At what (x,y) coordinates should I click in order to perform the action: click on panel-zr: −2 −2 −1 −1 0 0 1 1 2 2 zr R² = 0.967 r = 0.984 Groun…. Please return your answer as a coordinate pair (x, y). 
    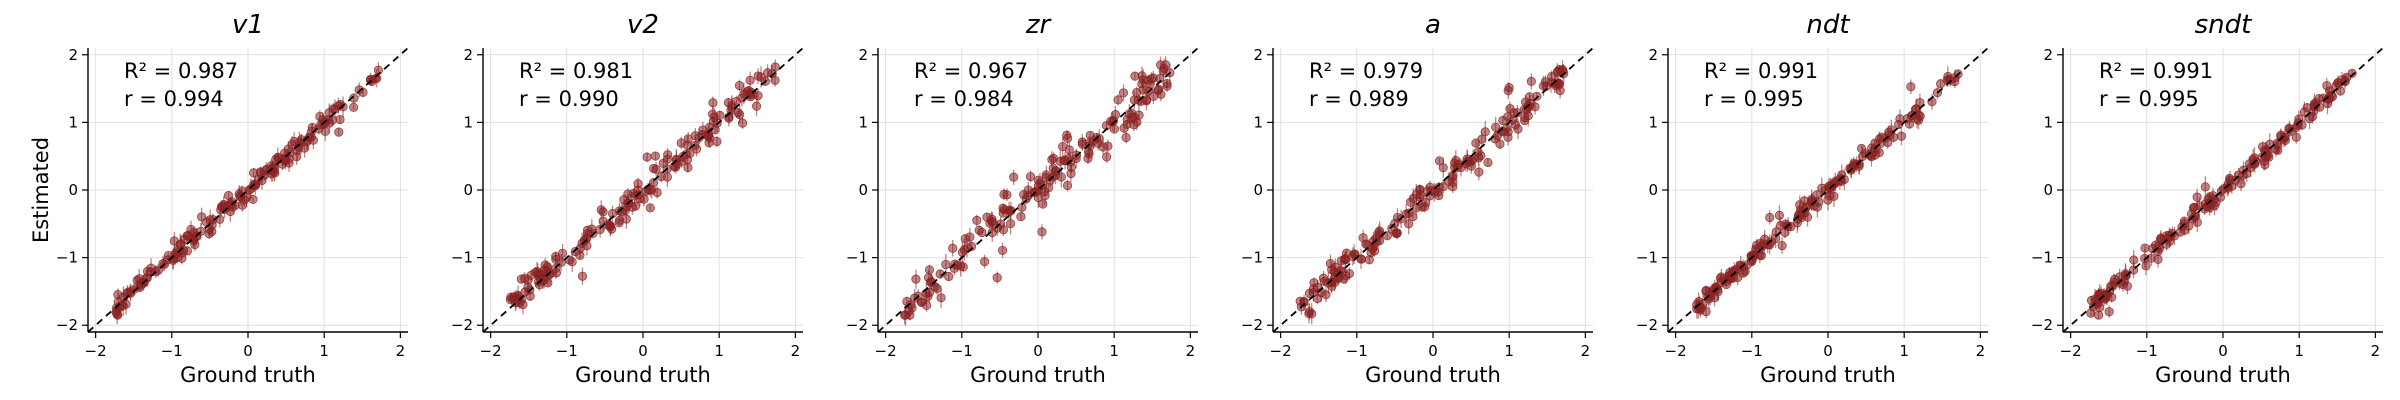
    Looking at the image, I should click on (1022, 198).